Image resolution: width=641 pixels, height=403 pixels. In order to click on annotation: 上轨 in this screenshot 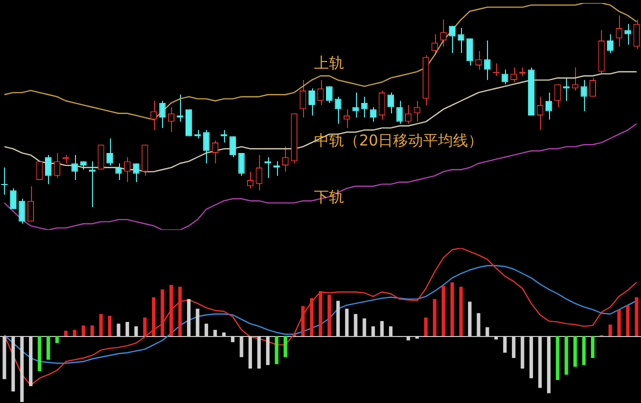, I will do `click(329, 63)`.